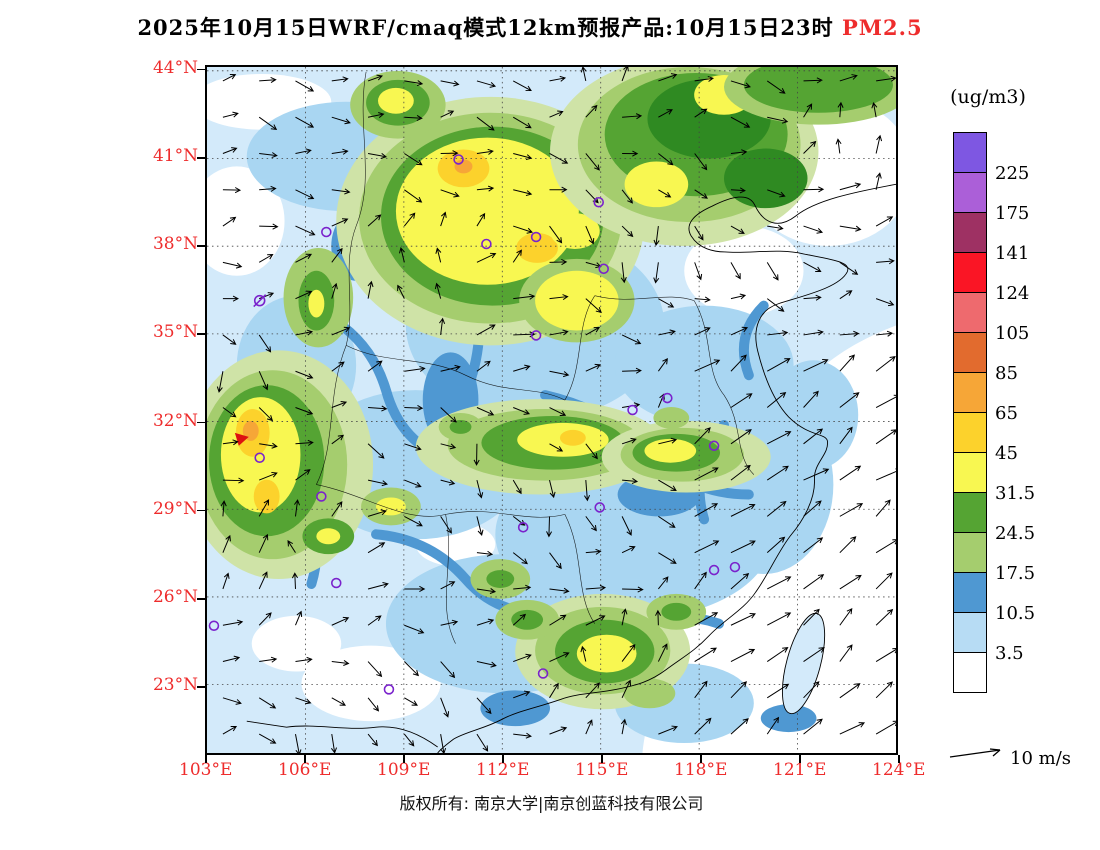 The image size is (1100, 850). What do you see at coordinates (988, 97) in the screenshot?
I see `colorbar-unit-label: (ug/m3)` at bounding box center [988, 97].